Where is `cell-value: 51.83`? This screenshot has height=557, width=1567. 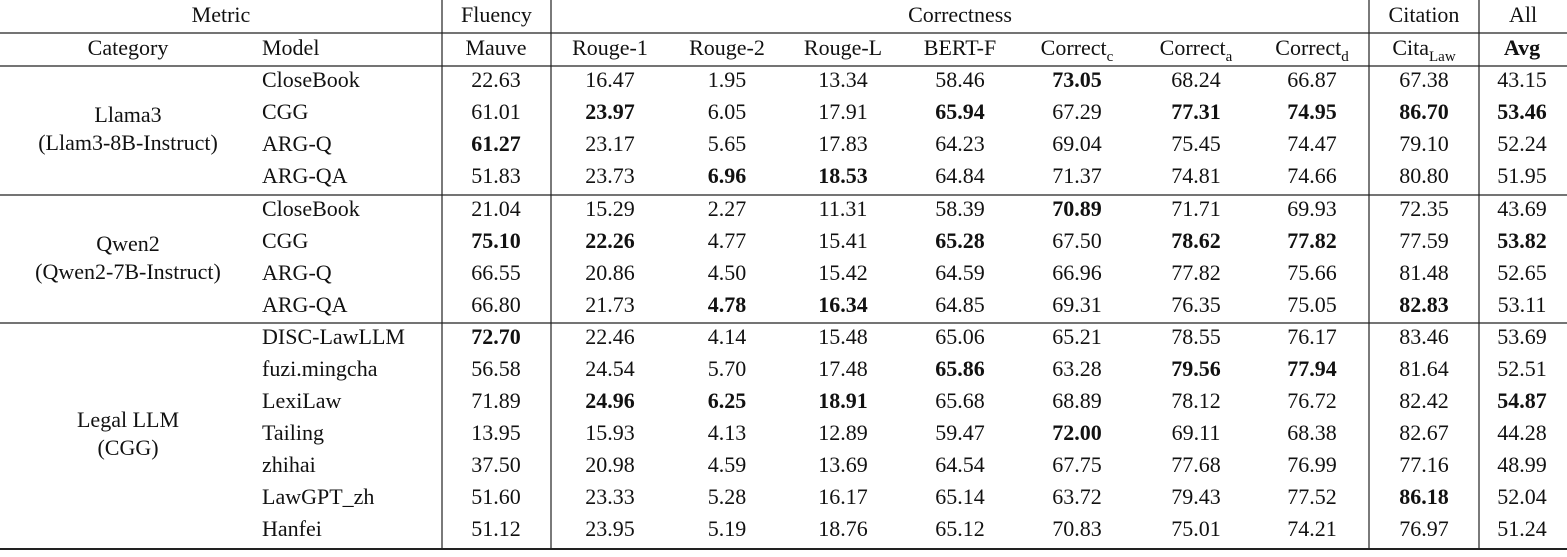 cell-value: 51.83 is located at coordinates (496, 175).